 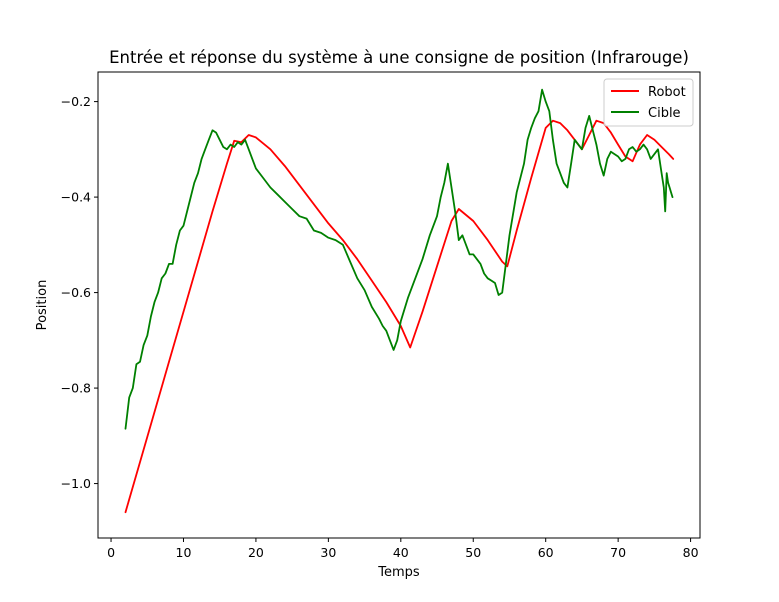 What do you see at coordinates (691, 552) in the screenshot?
I see `x-tick-label: 80` at bounding box center [691, 552].